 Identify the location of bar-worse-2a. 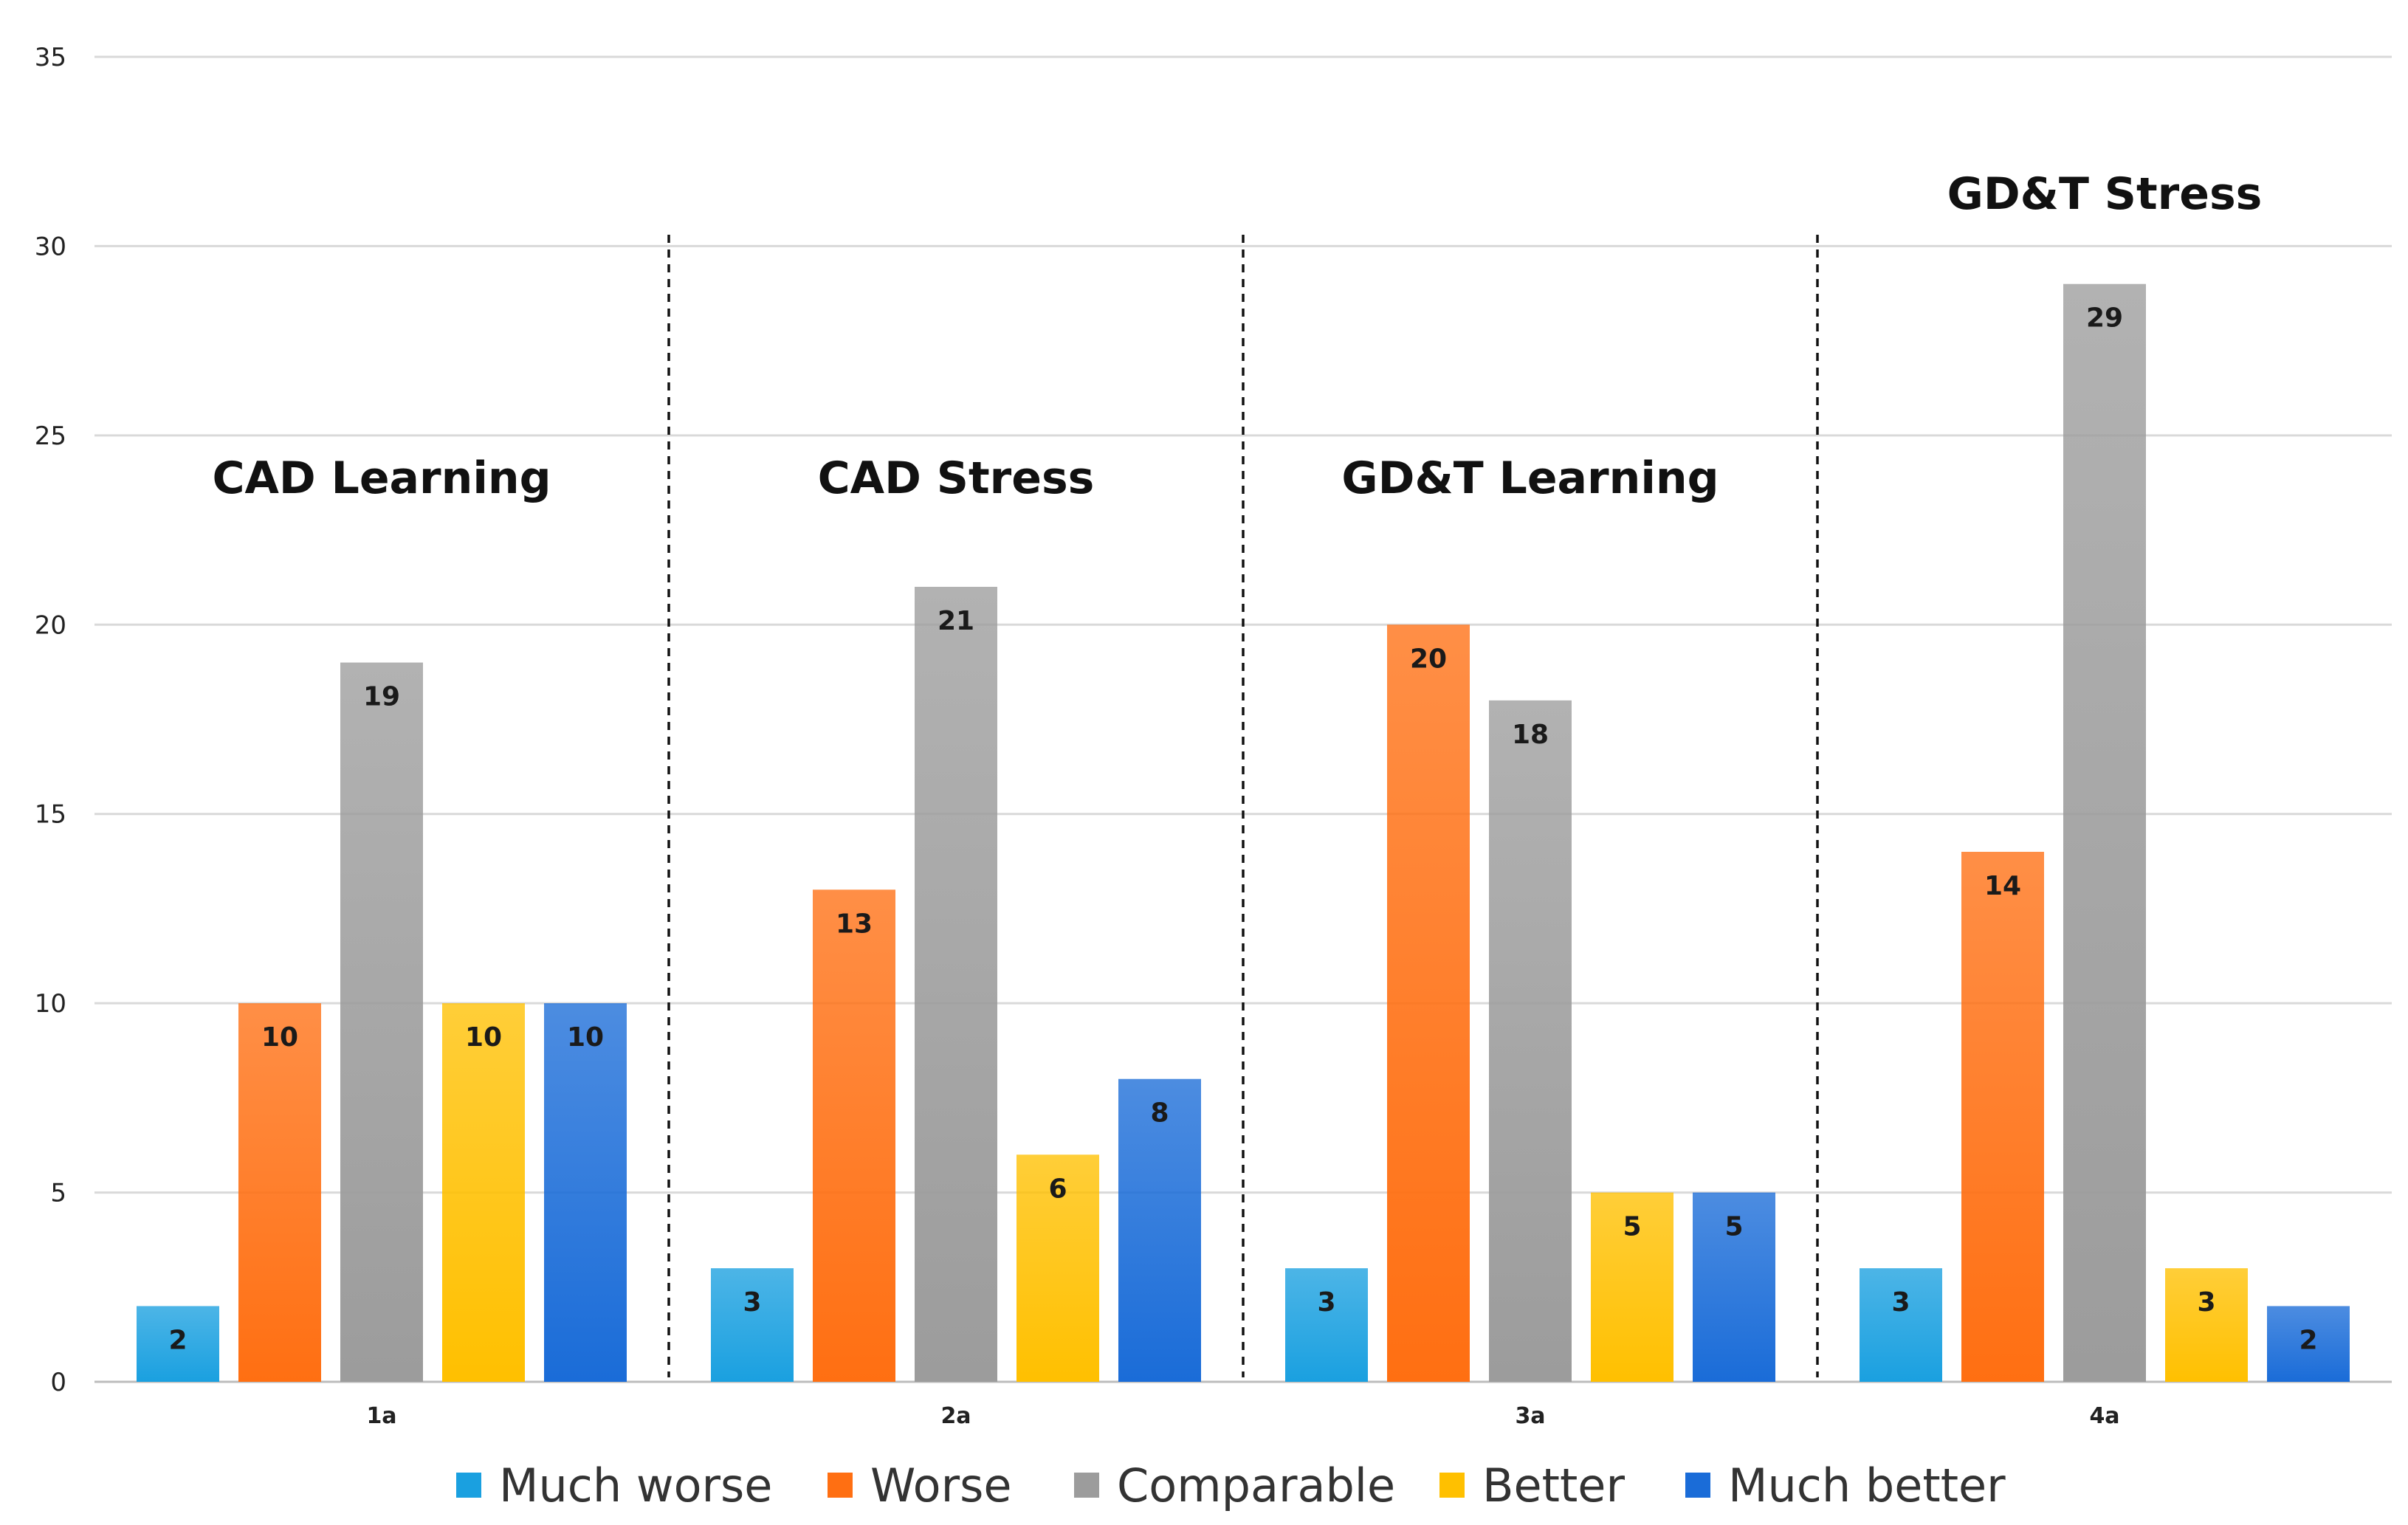
(854, 1135).